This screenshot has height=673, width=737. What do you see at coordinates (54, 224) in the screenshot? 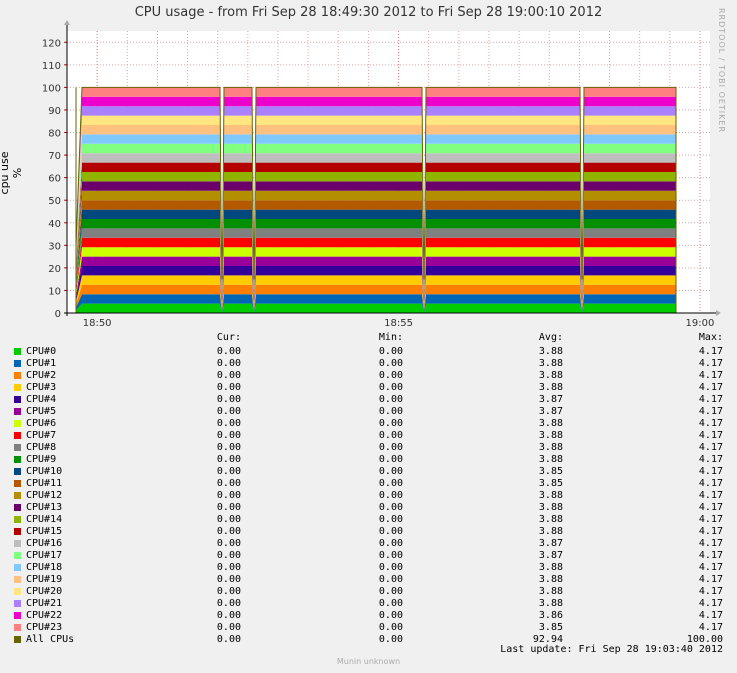
I see `y-tick-label: 40` at bounding box center [54, 224].